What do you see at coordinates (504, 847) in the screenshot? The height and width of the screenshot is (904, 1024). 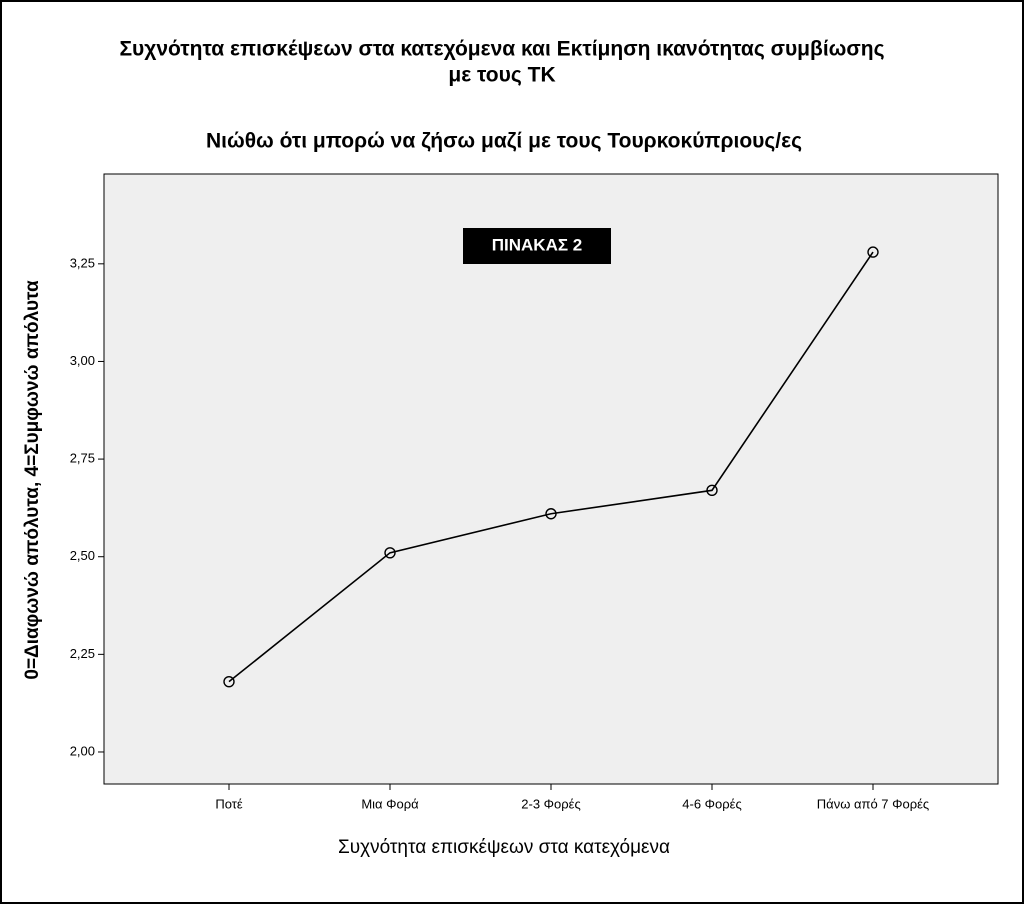 I see `x-axis-label: Συχνότητα επισκέψεων στα κατεχόμενα` at bounding box center [504, 847].